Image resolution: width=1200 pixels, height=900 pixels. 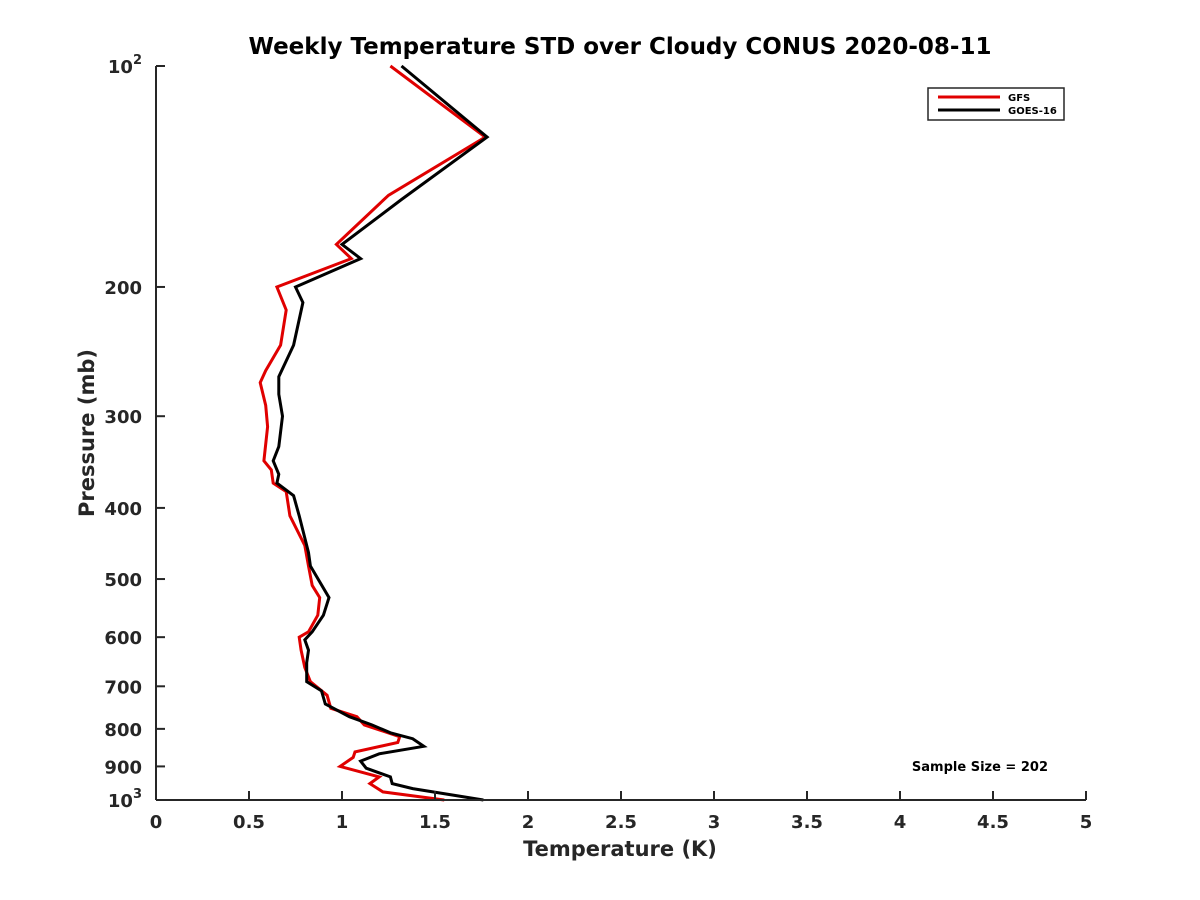 I want to click on y-axis: 10² 200 300 400 500 600 700 800 900 10³, so click(x=134, y=432).